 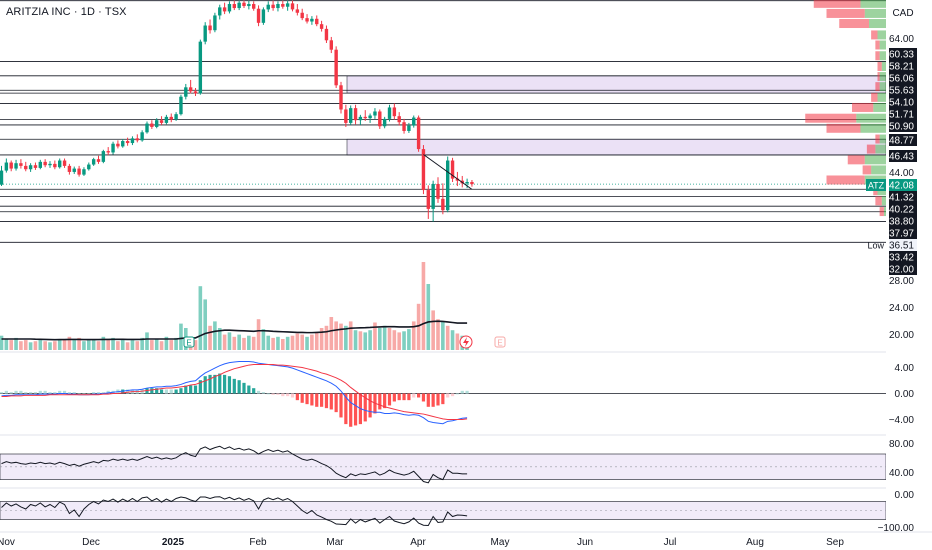 I want to click on earnings-marker: E, so click(x=188, y=343).